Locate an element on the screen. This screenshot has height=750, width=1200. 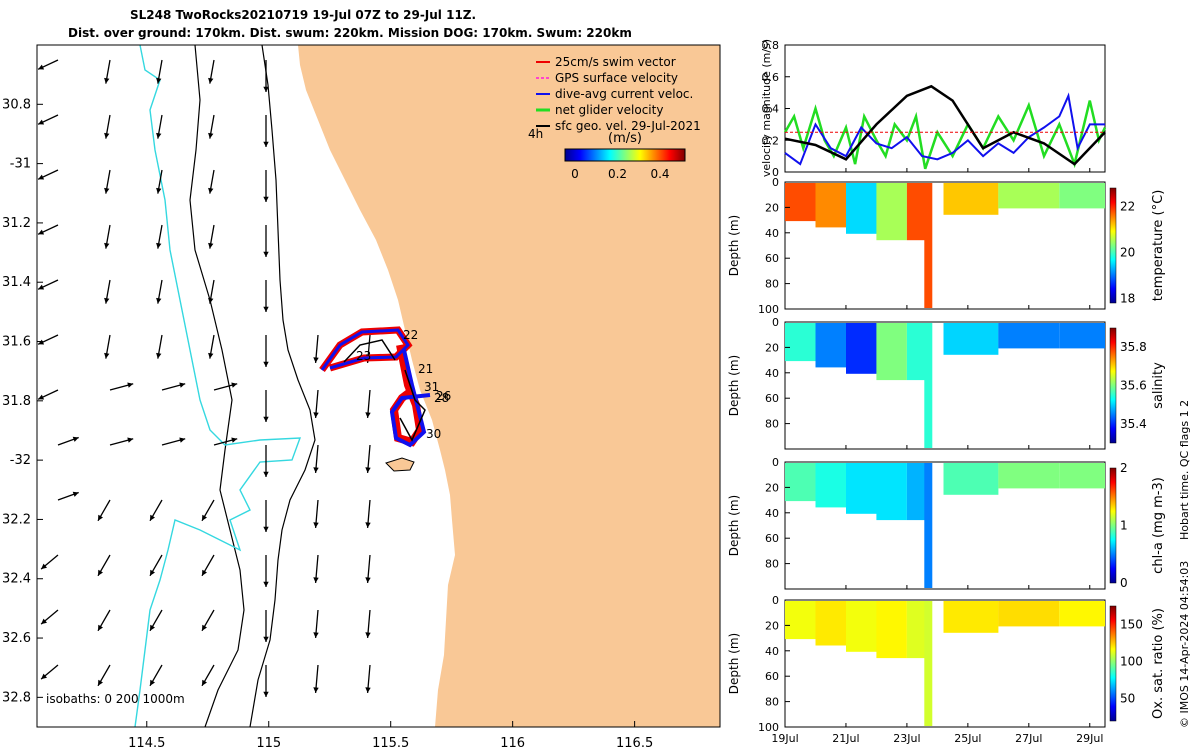
velocity-ylabel: velocity magnitude (m/s) is located at coordinates (766, 108).